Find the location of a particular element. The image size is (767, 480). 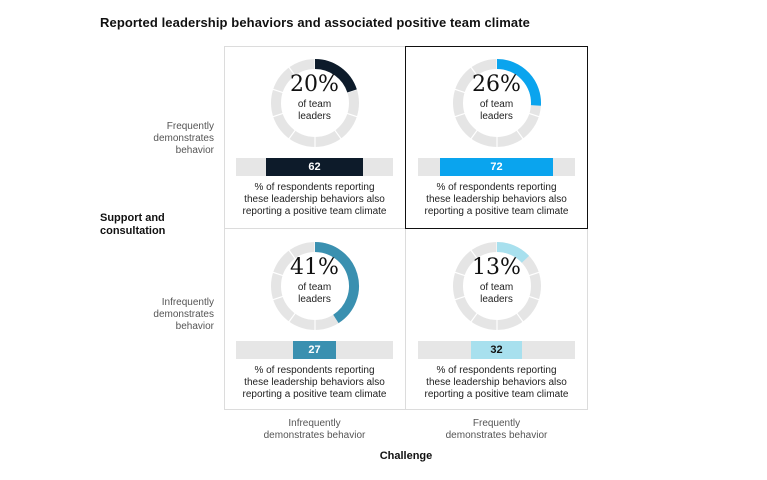

row-label-line: Frequently is located at coordinates (190, 126).